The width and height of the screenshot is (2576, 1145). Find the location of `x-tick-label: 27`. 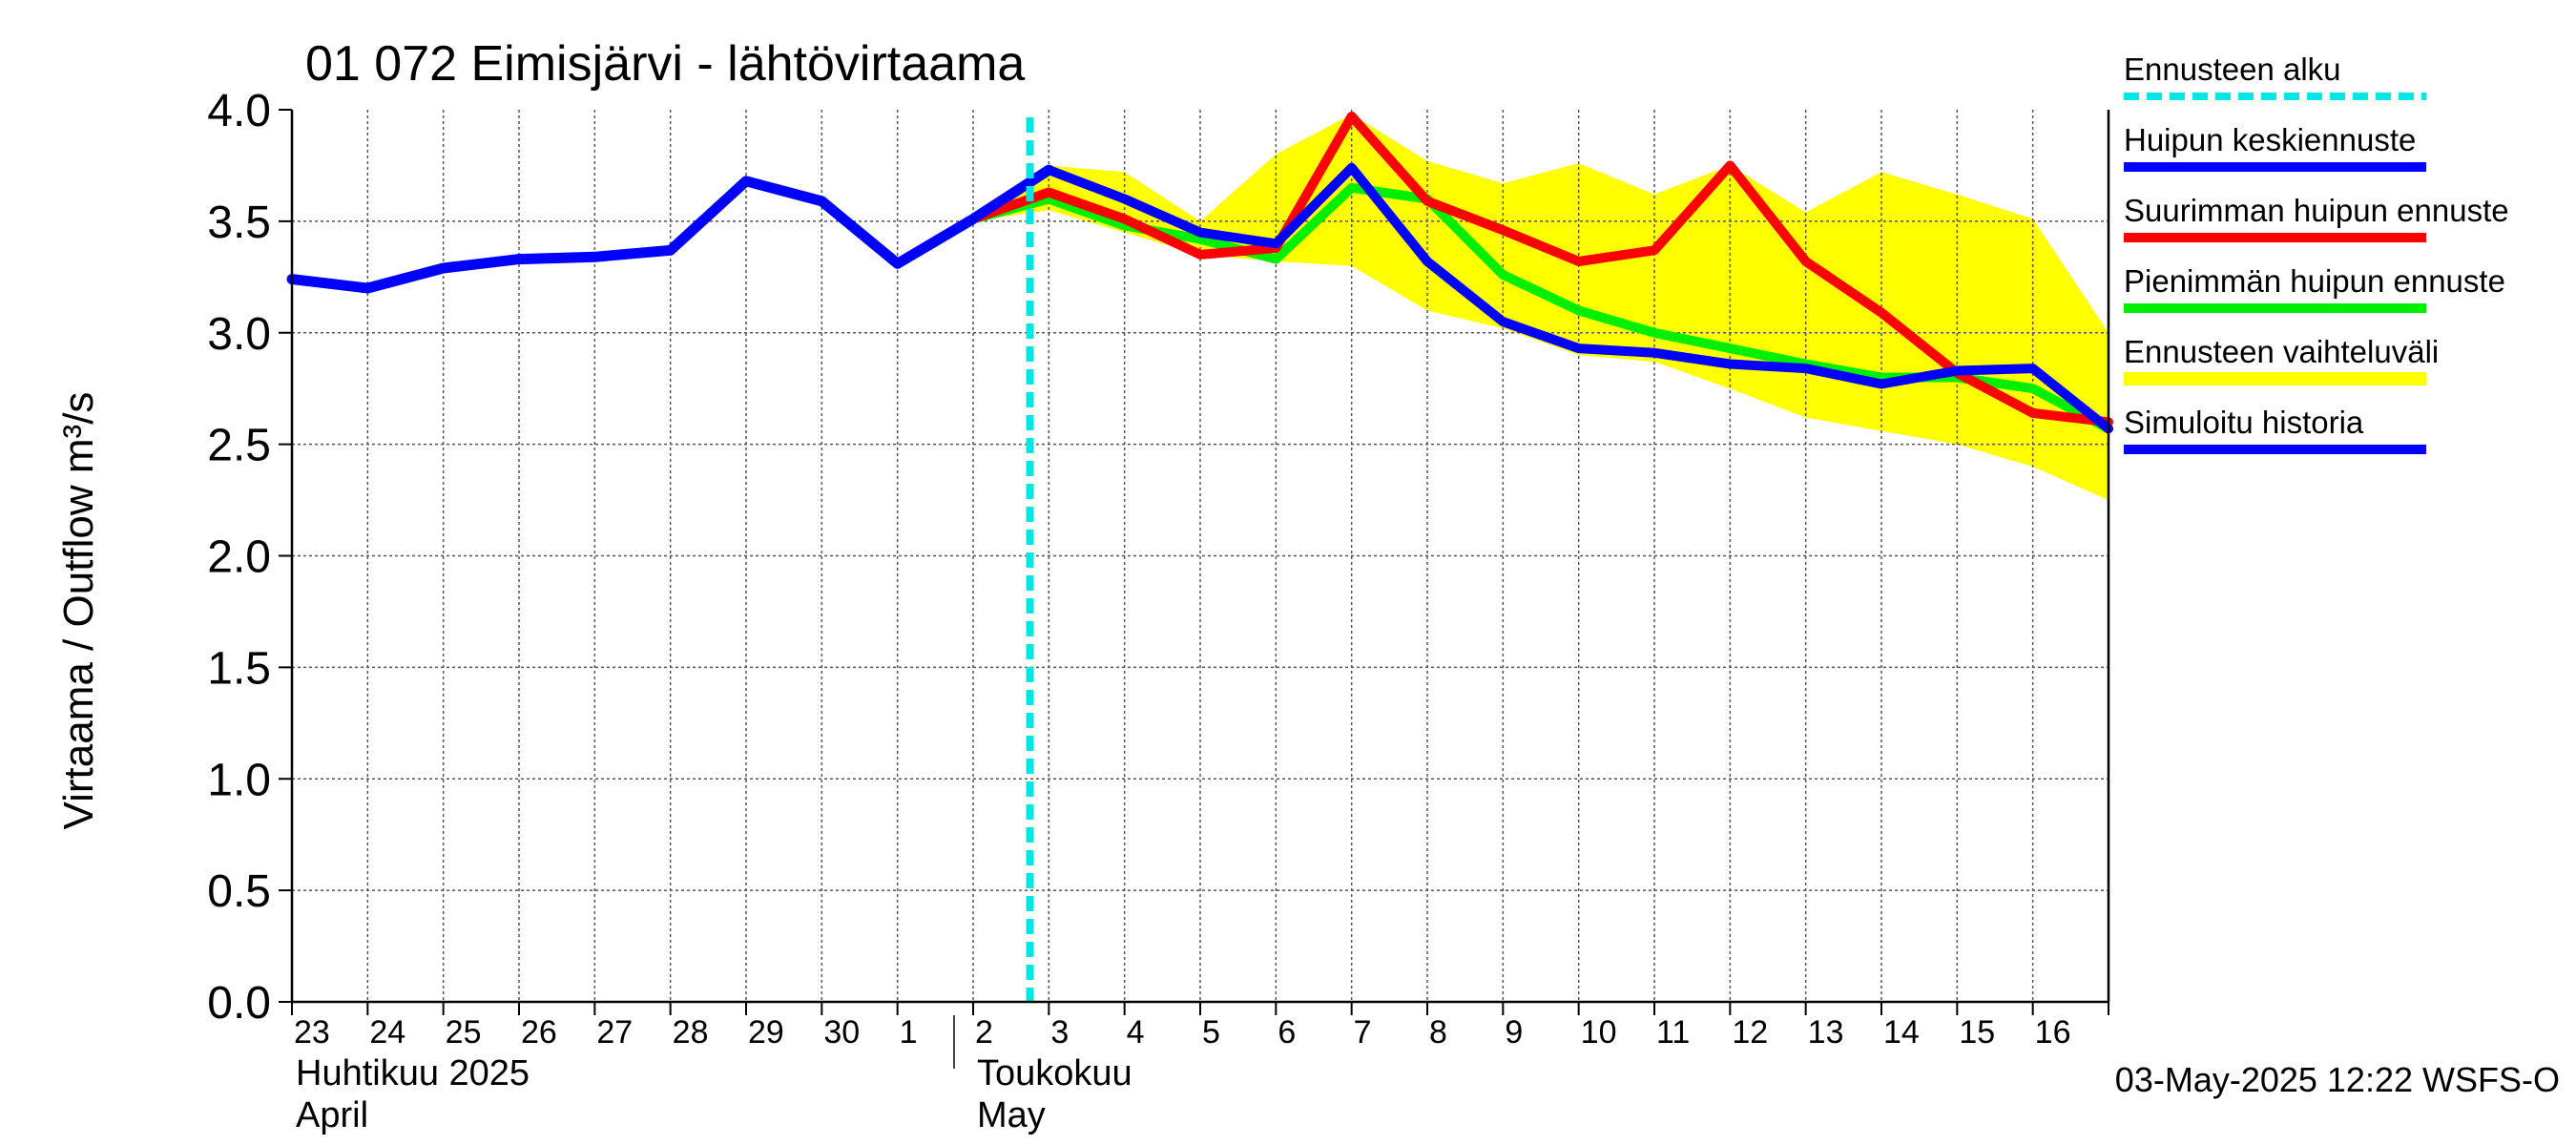

x-tick-label: 27 is located at coordinates (614, 1032).